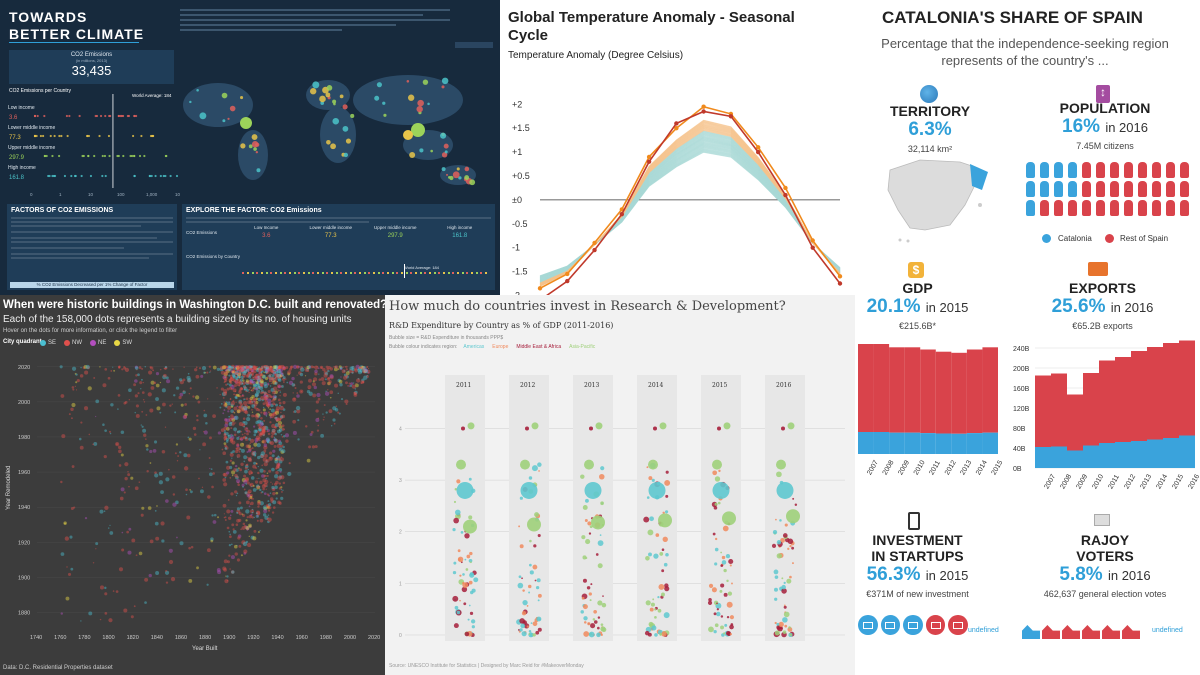  What do you see at coordinates (930, 149) in the screenshot?
I see `territory-detail: 32,114 km²` at bounding box center [930, 149].